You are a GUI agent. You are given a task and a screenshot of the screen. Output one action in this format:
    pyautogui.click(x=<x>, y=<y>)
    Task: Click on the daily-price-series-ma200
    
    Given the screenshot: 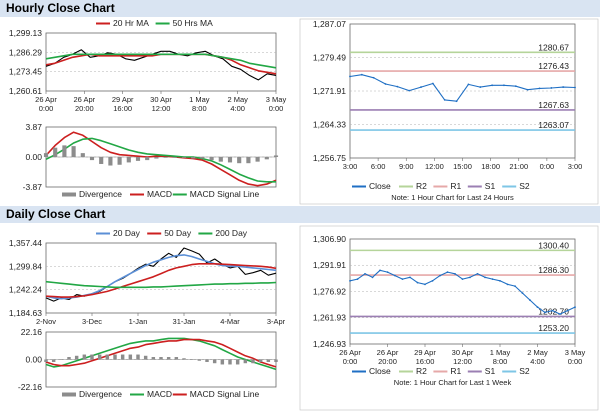 What is the action you would take?
    pyautogui.click(x=161, y=284)
    